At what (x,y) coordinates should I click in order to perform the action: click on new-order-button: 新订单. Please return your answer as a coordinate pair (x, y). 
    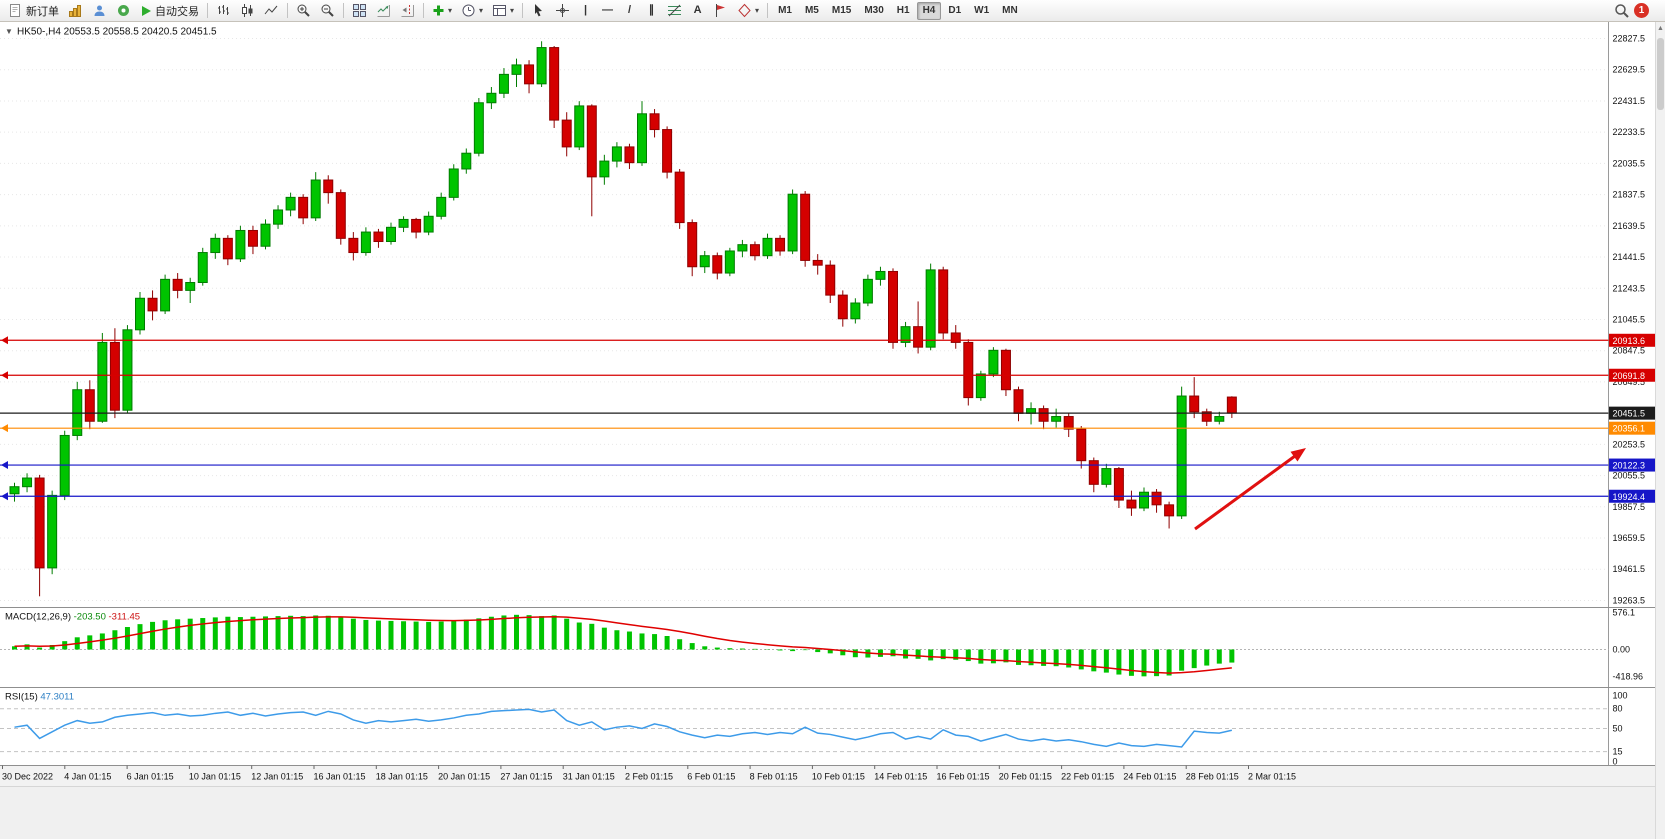
    Looking at the image, I should click on (33, 11).